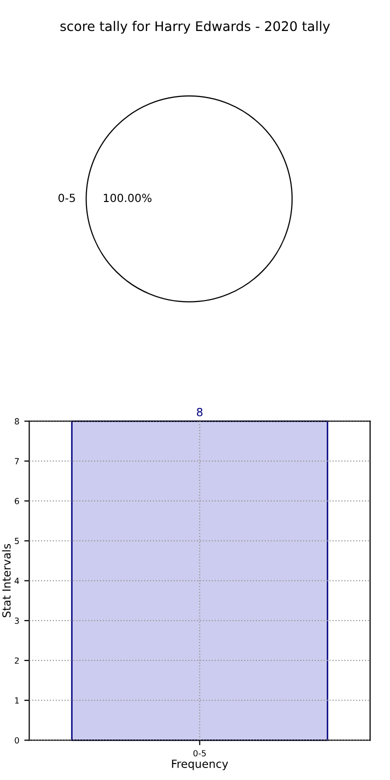  I want to click on x-axis-title: Frequency, so click(200, 765).